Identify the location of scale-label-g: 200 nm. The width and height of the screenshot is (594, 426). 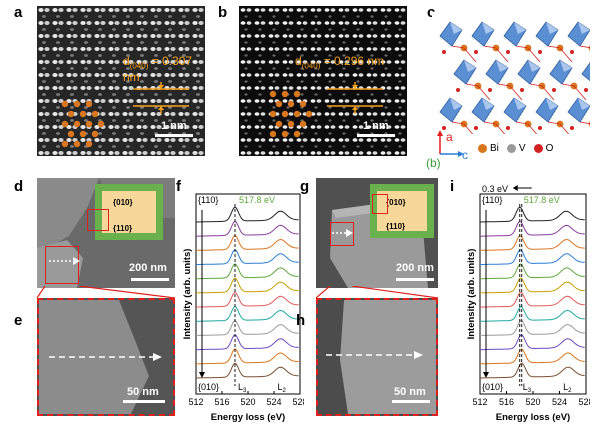
(415, 268).